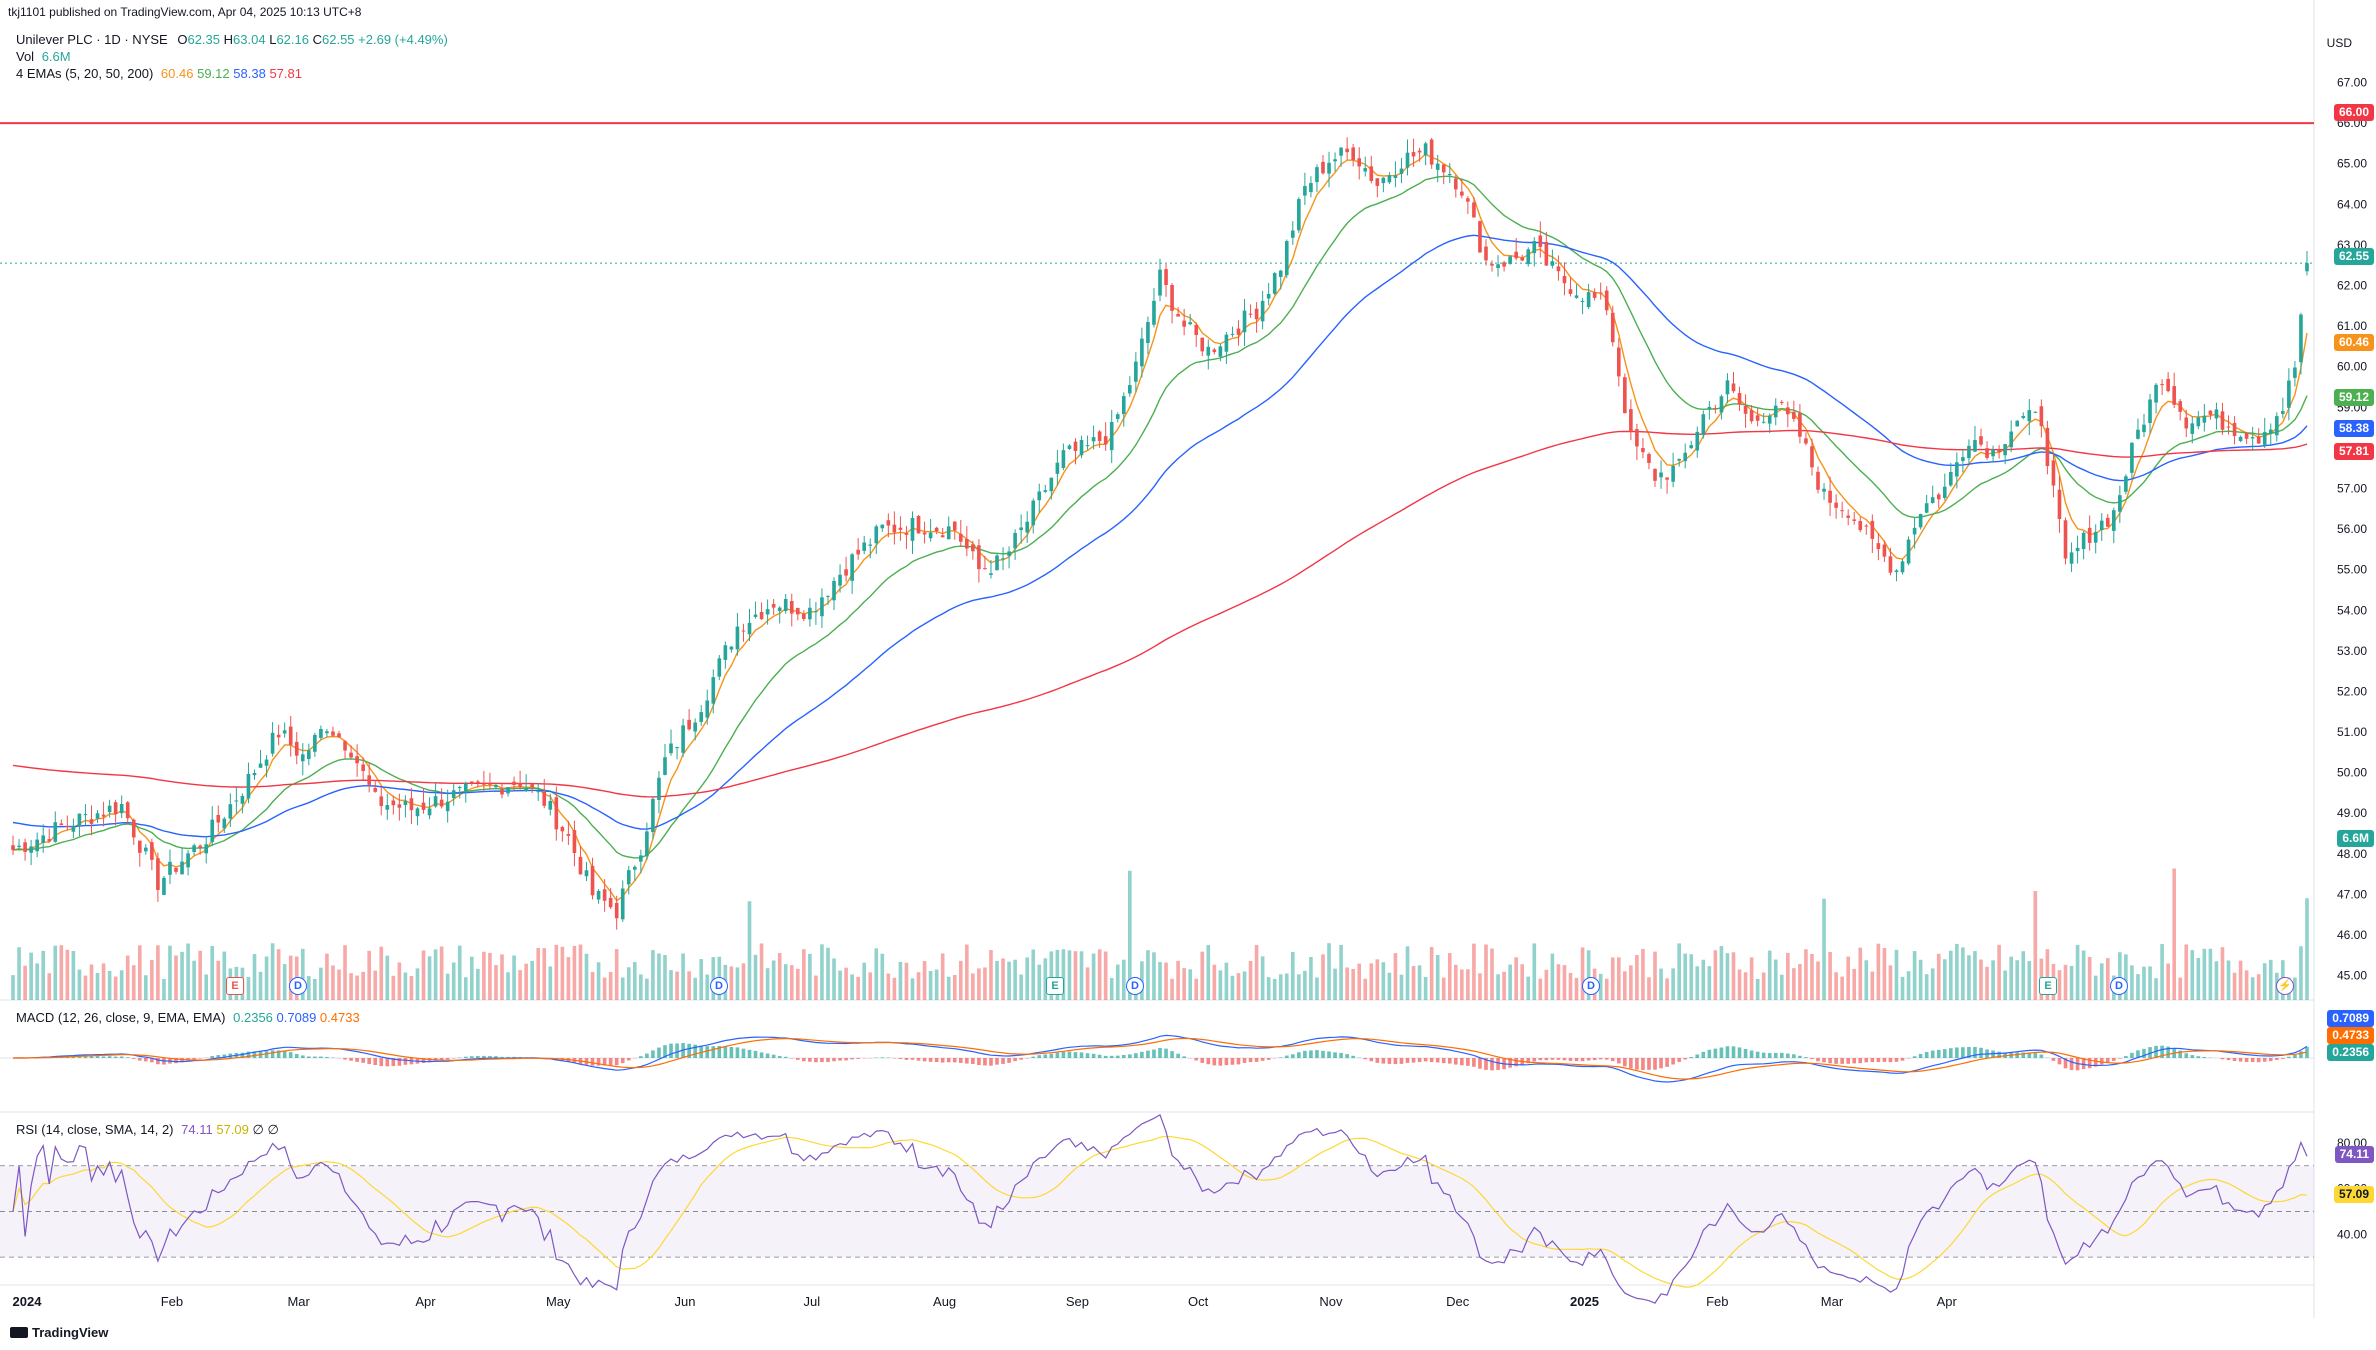 This screenshot has height=1350, width=2376. I want to click on ema50-value: 58.38, so click(249, 73).